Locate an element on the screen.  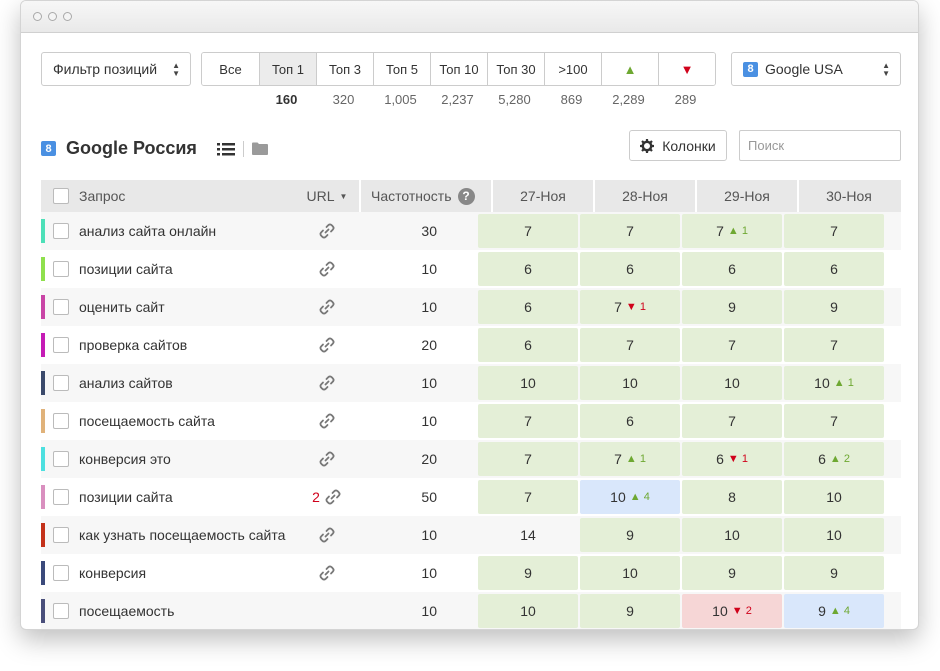
folder-icon is located at coordinates (259, 148).